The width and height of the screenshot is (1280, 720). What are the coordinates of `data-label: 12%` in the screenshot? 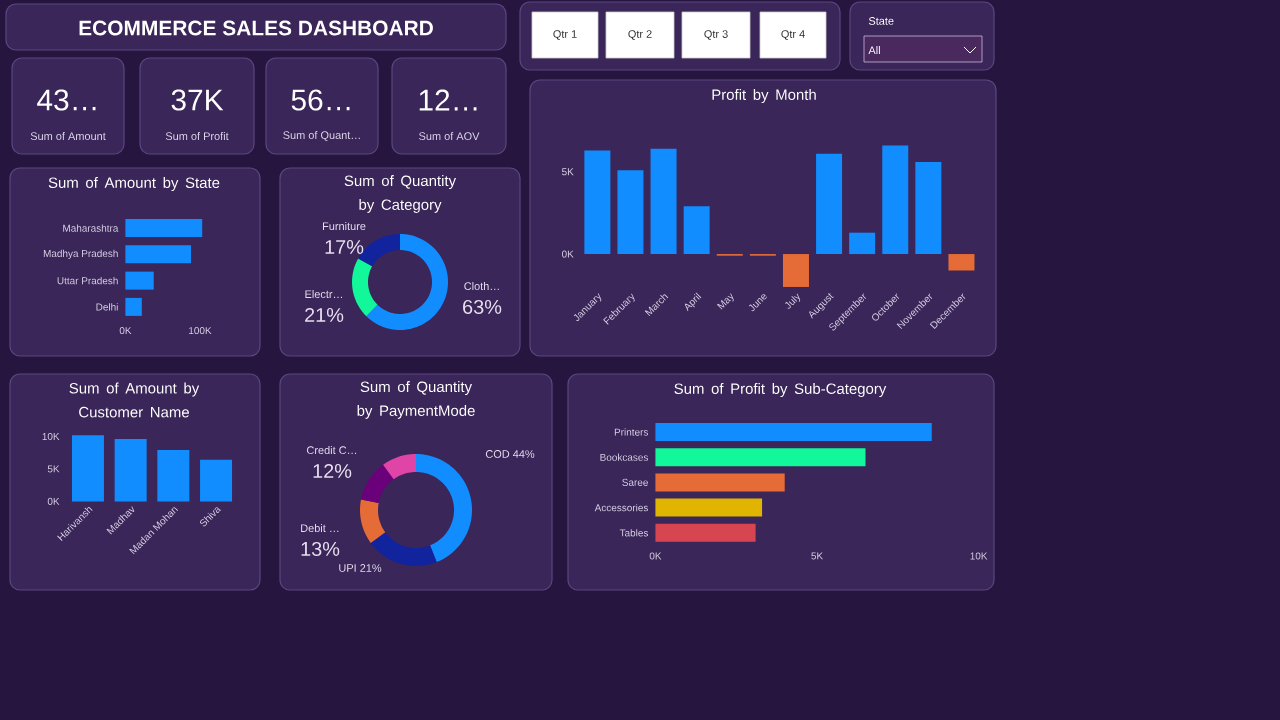 It's located at (332, 470).